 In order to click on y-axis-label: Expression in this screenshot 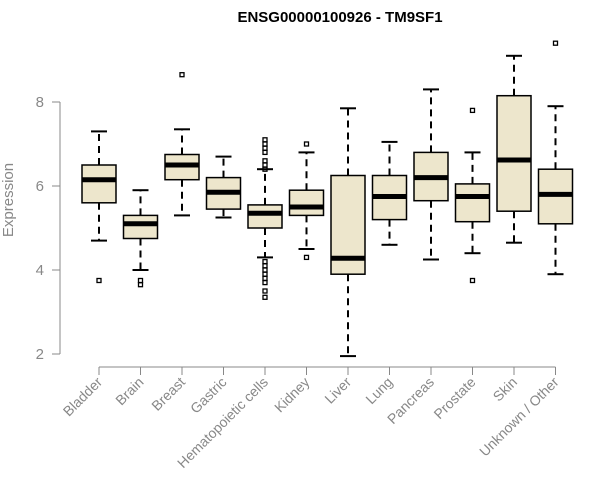, I will do `click(8, 200)`.